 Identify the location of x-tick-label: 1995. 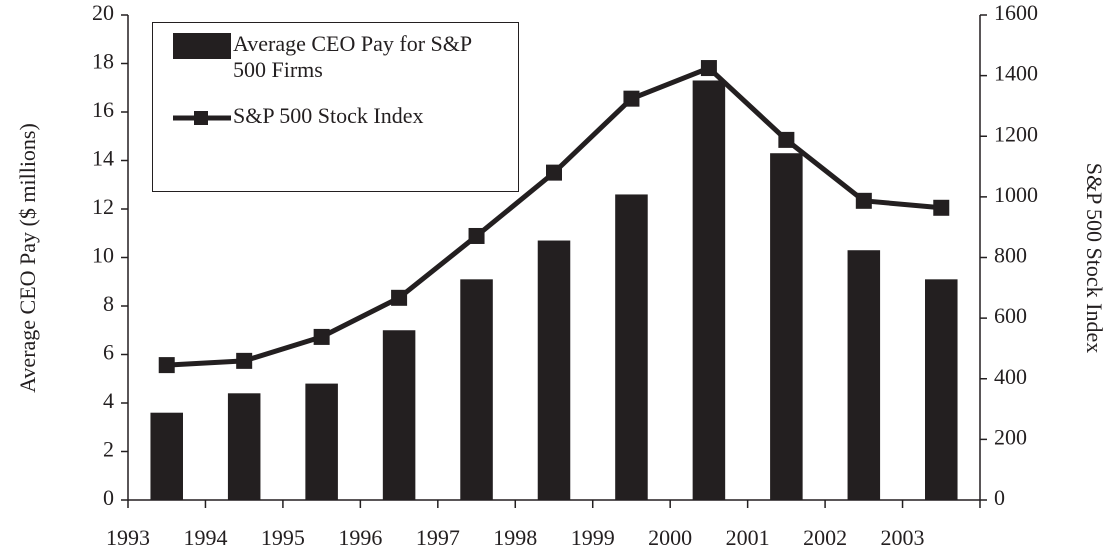
(283, 537).